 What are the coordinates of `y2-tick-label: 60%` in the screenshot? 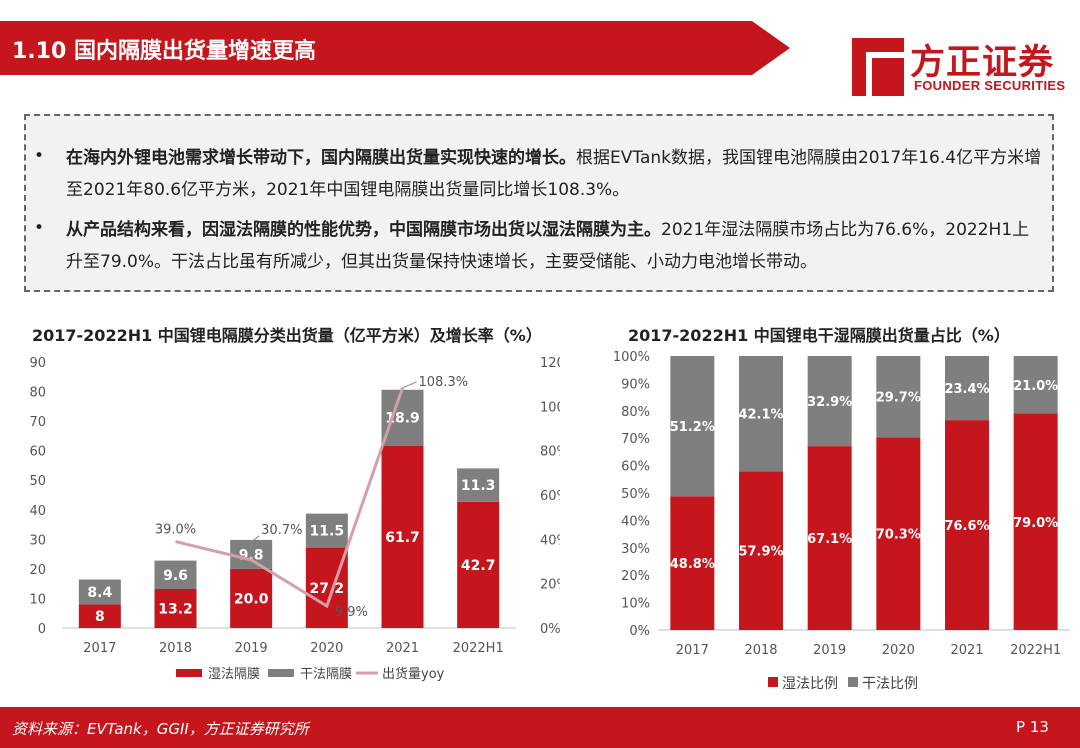 It's located at (550, 496).